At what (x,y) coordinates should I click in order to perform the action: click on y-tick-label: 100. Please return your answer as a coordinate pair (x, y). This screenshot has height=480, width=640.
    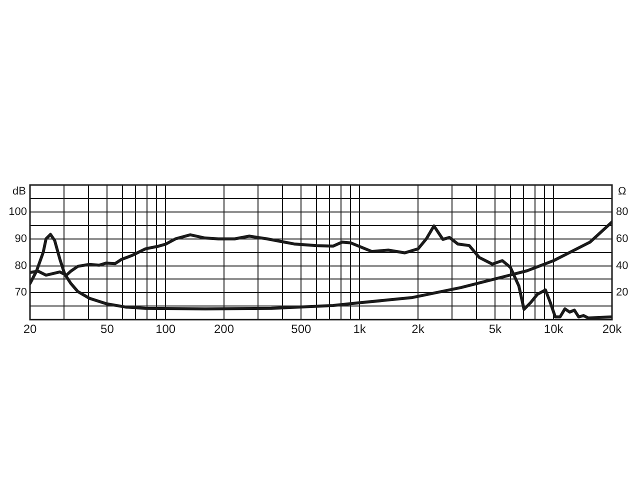
    Looking at the image, I should click on (17, 212).